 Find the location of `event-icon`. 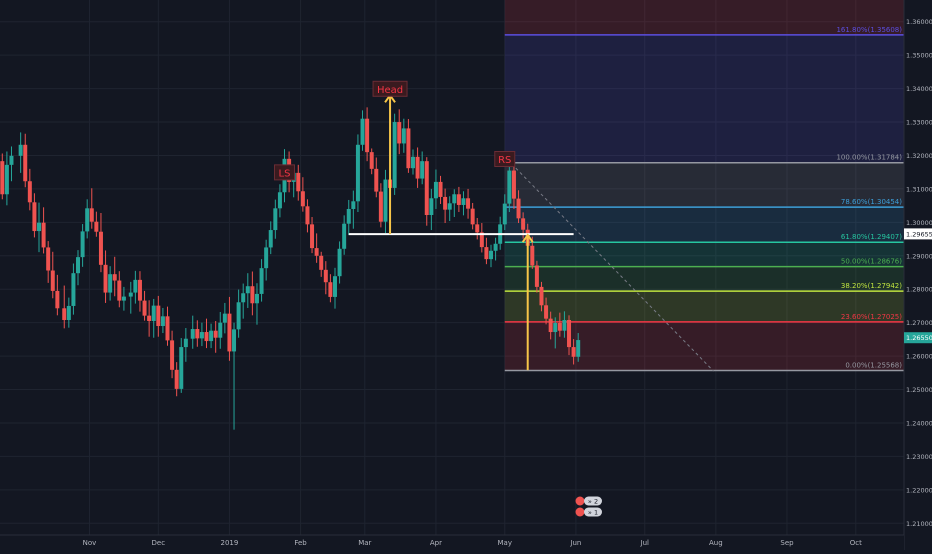

event-icon is located at coordinates (580, 512).